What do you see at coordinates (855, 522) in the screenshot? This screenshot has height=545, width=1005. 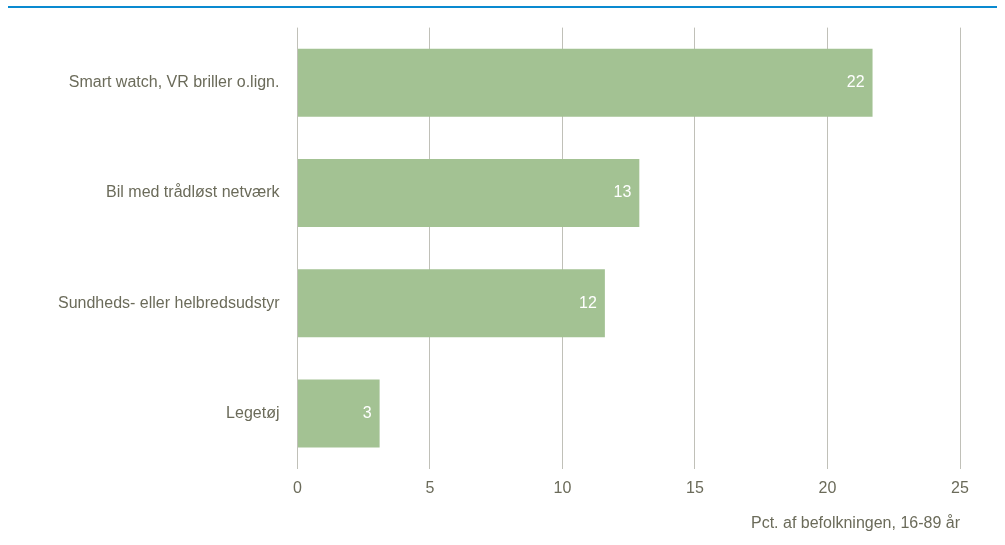 I see `x-axis-title: Pct. af befolkningen, 16-89 år` at bounding box center [855, 522].